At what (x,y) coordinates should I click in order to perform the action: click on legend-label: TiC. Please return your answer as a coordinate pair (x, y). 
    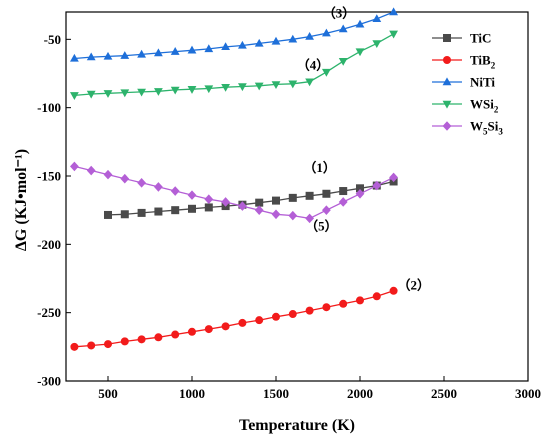
    Looking at the image, I should click on (480, 38).